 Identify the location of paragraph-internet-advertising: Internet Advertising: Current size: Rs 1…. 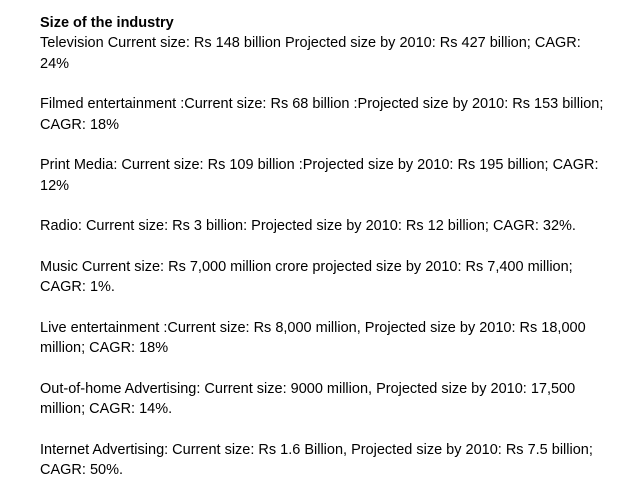
(316, 460).